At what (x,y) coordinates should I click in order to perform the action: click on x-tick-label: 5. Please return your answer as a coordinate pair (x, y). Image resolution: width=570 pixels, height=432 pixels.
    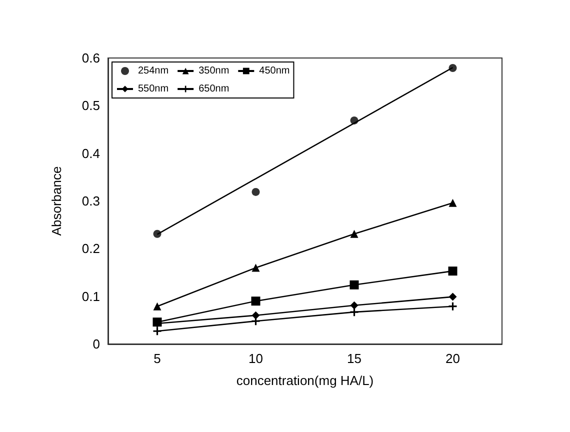
    Looking at the image, I should click on (157, 358).